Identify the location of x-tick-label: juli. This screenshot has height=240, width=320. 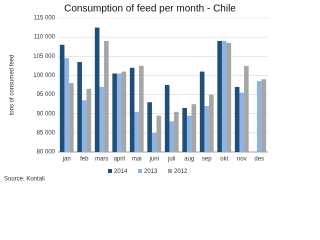
(171, 160).